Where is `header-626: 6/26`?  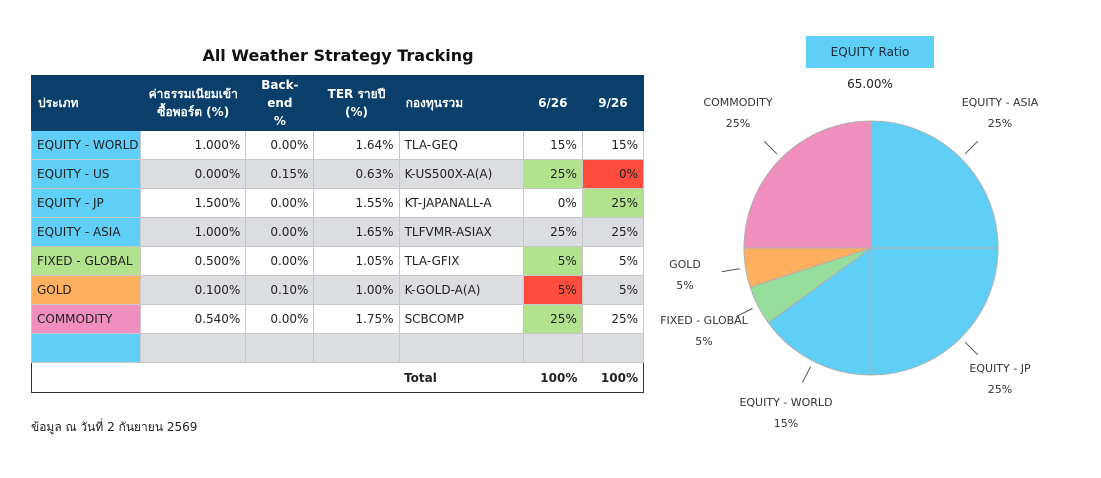
header-626: 6/26 is located at coordinates (552, 103).